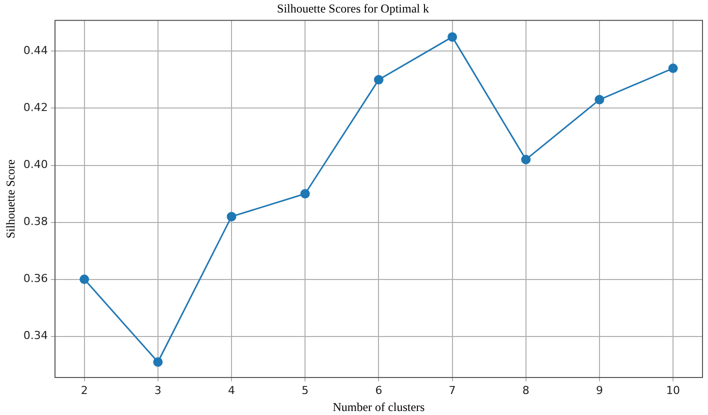 This screenshot has height=415, width=708. What do you see at coordinates (599, 390) in the screenshot?
I see `x-tick-label: 9` at bounding box center [599, 390].